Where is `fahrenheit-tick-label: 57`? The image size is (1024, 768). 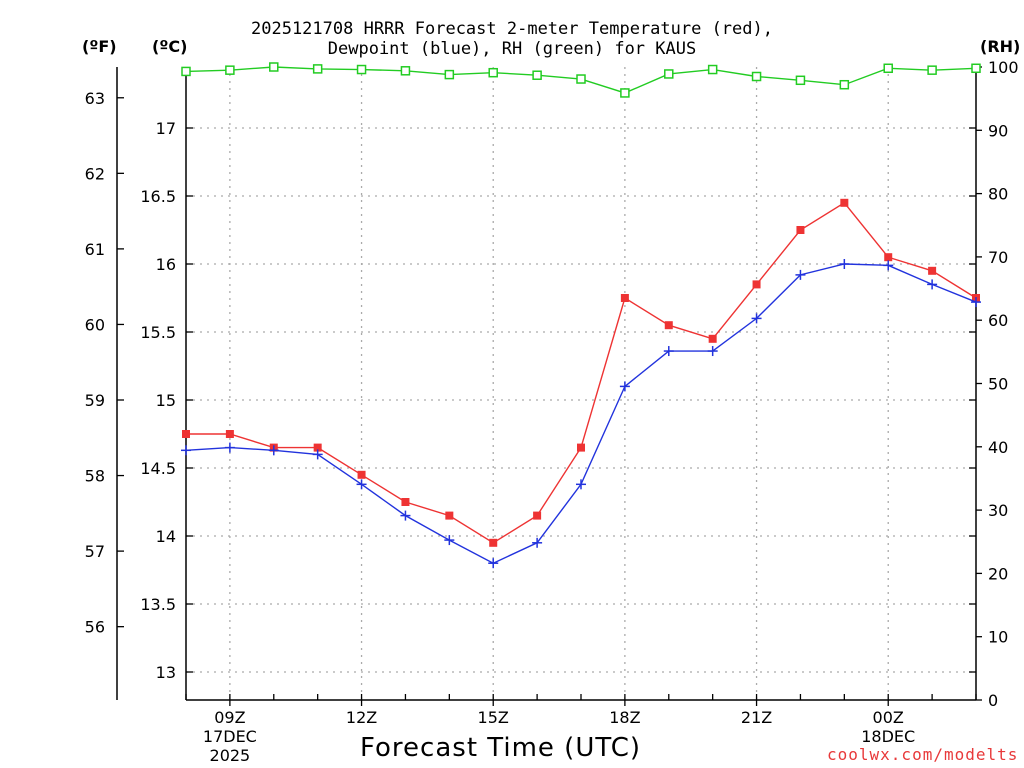
fahrenheit-tick-label: 57 is located at coordinates (95, 551).